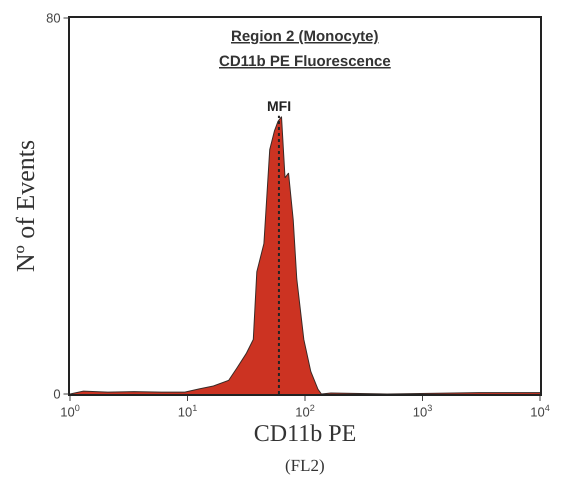 The width and height of the screenshot is (565, 489). Describe the element at coordinates (422, 411) in the screenshot. I see `x-tick-label: 10$^{3}$` at that location.